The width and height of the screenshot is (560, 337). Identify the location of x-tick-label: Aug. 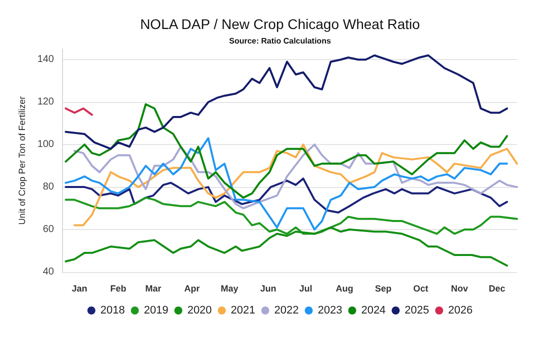
(345, 289).